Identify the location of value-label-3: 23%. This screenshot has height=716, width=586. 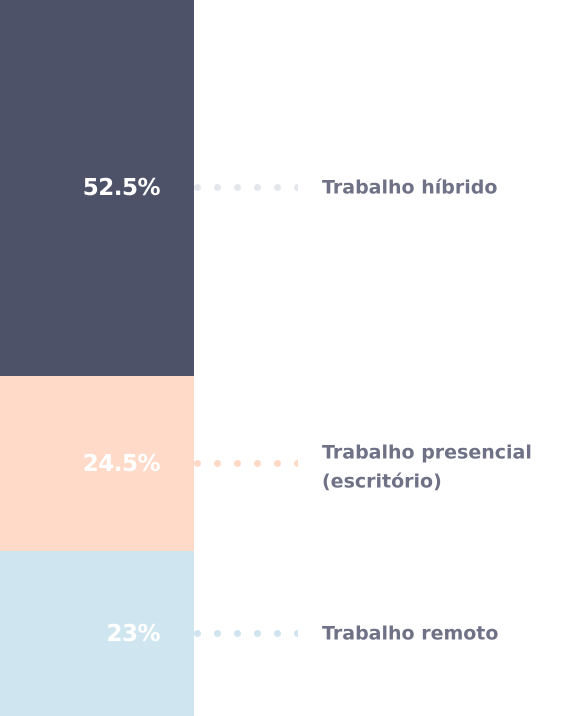
(133, 633).